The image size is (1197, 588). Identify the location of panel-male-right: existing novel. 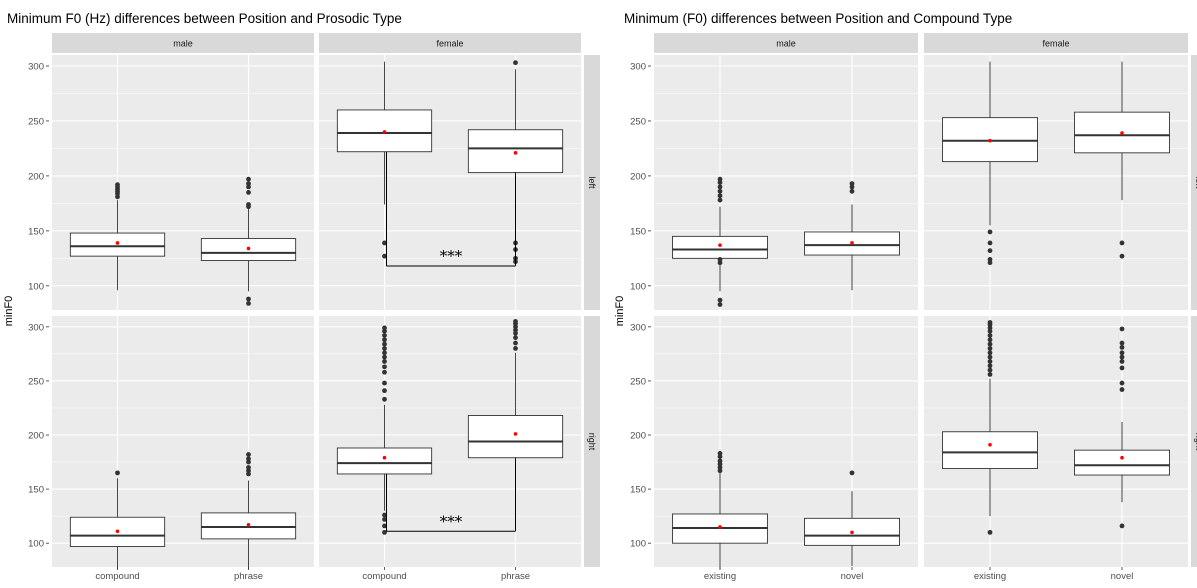
(786, 449).